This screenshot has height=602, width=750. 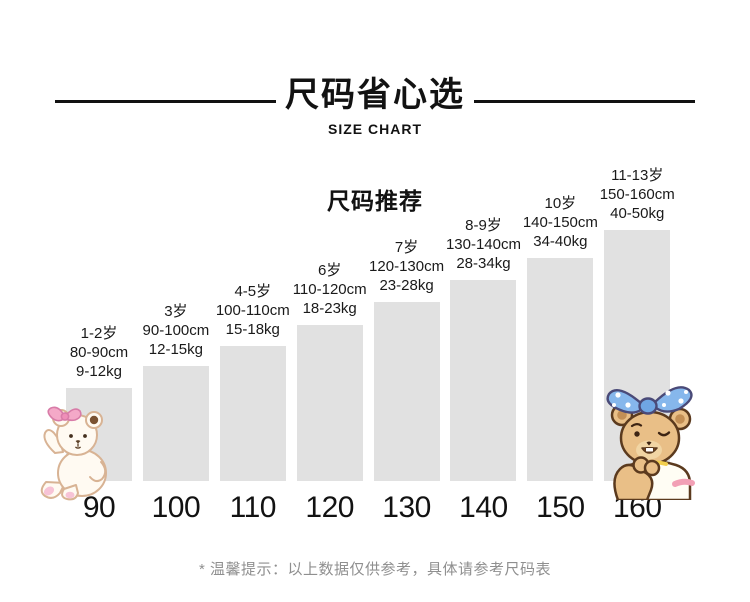 I want to click on page-title: 尺码省心选, so click(x=375, y=95).